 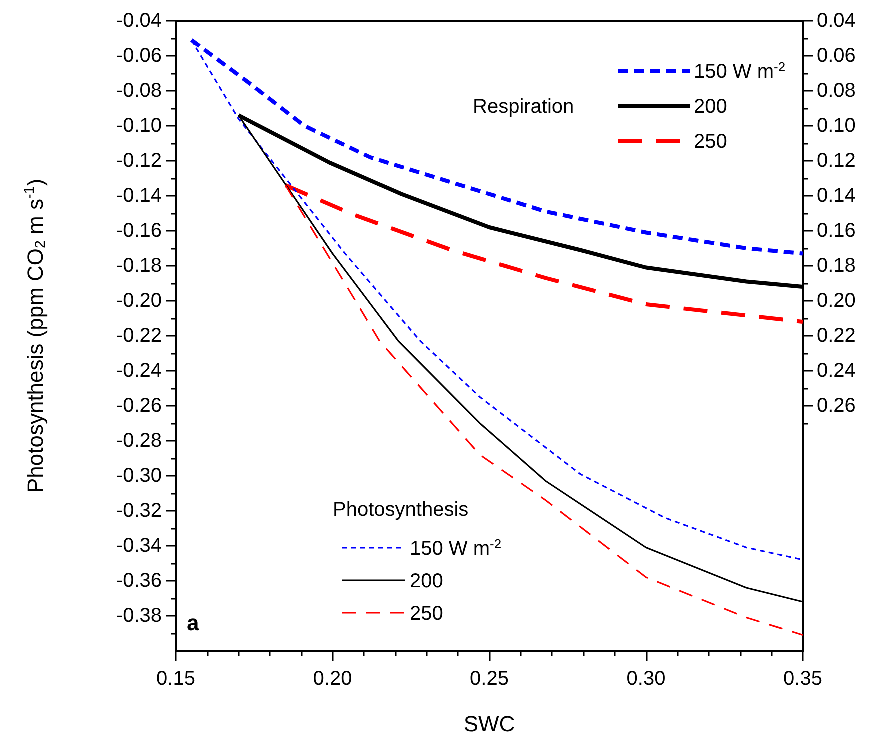 What do you see at coordinates (490, 724) in the screenshot?
I see `x-axis-title: SWC` at bounding box center [490, 724].